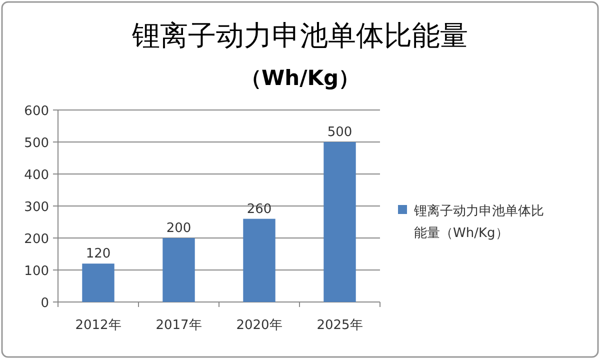  Describe the element at coordinates (300, 78) in the screenshot. I see `chart-subtitle: （Wh/Kg）` at that location.